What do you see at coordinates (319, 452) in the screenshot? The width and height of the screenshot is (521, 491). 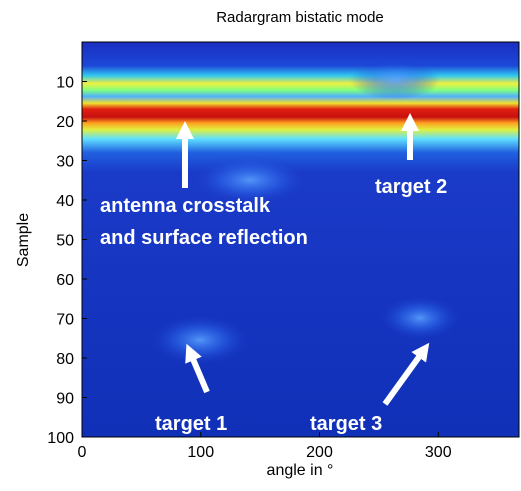 I see `x-tick-label: 200` at bounding box center [319, 452].